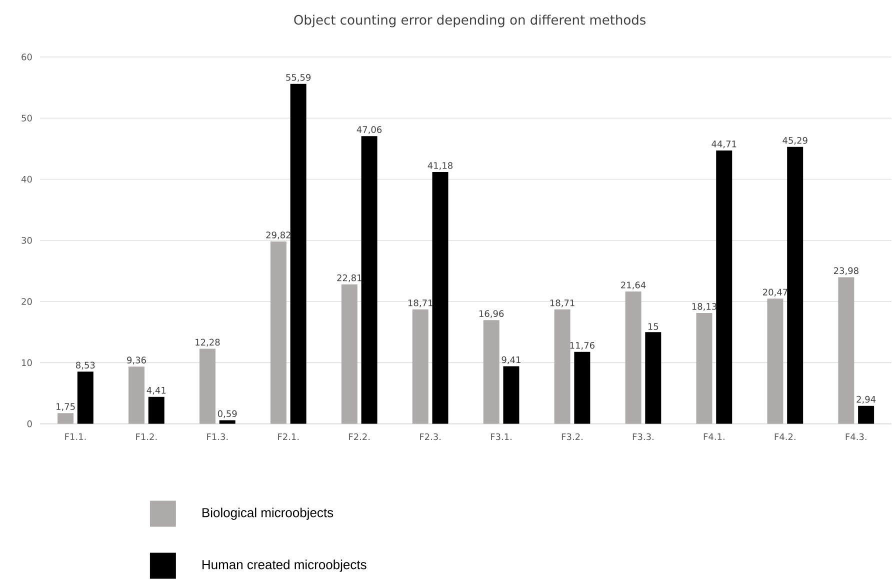 The width and height of the screenshot is (892, 584). What do you see at coordinates (284, 566) in the screenshot?
I see `legend-label: Human created microobjects` at bounding box center [284, 566].